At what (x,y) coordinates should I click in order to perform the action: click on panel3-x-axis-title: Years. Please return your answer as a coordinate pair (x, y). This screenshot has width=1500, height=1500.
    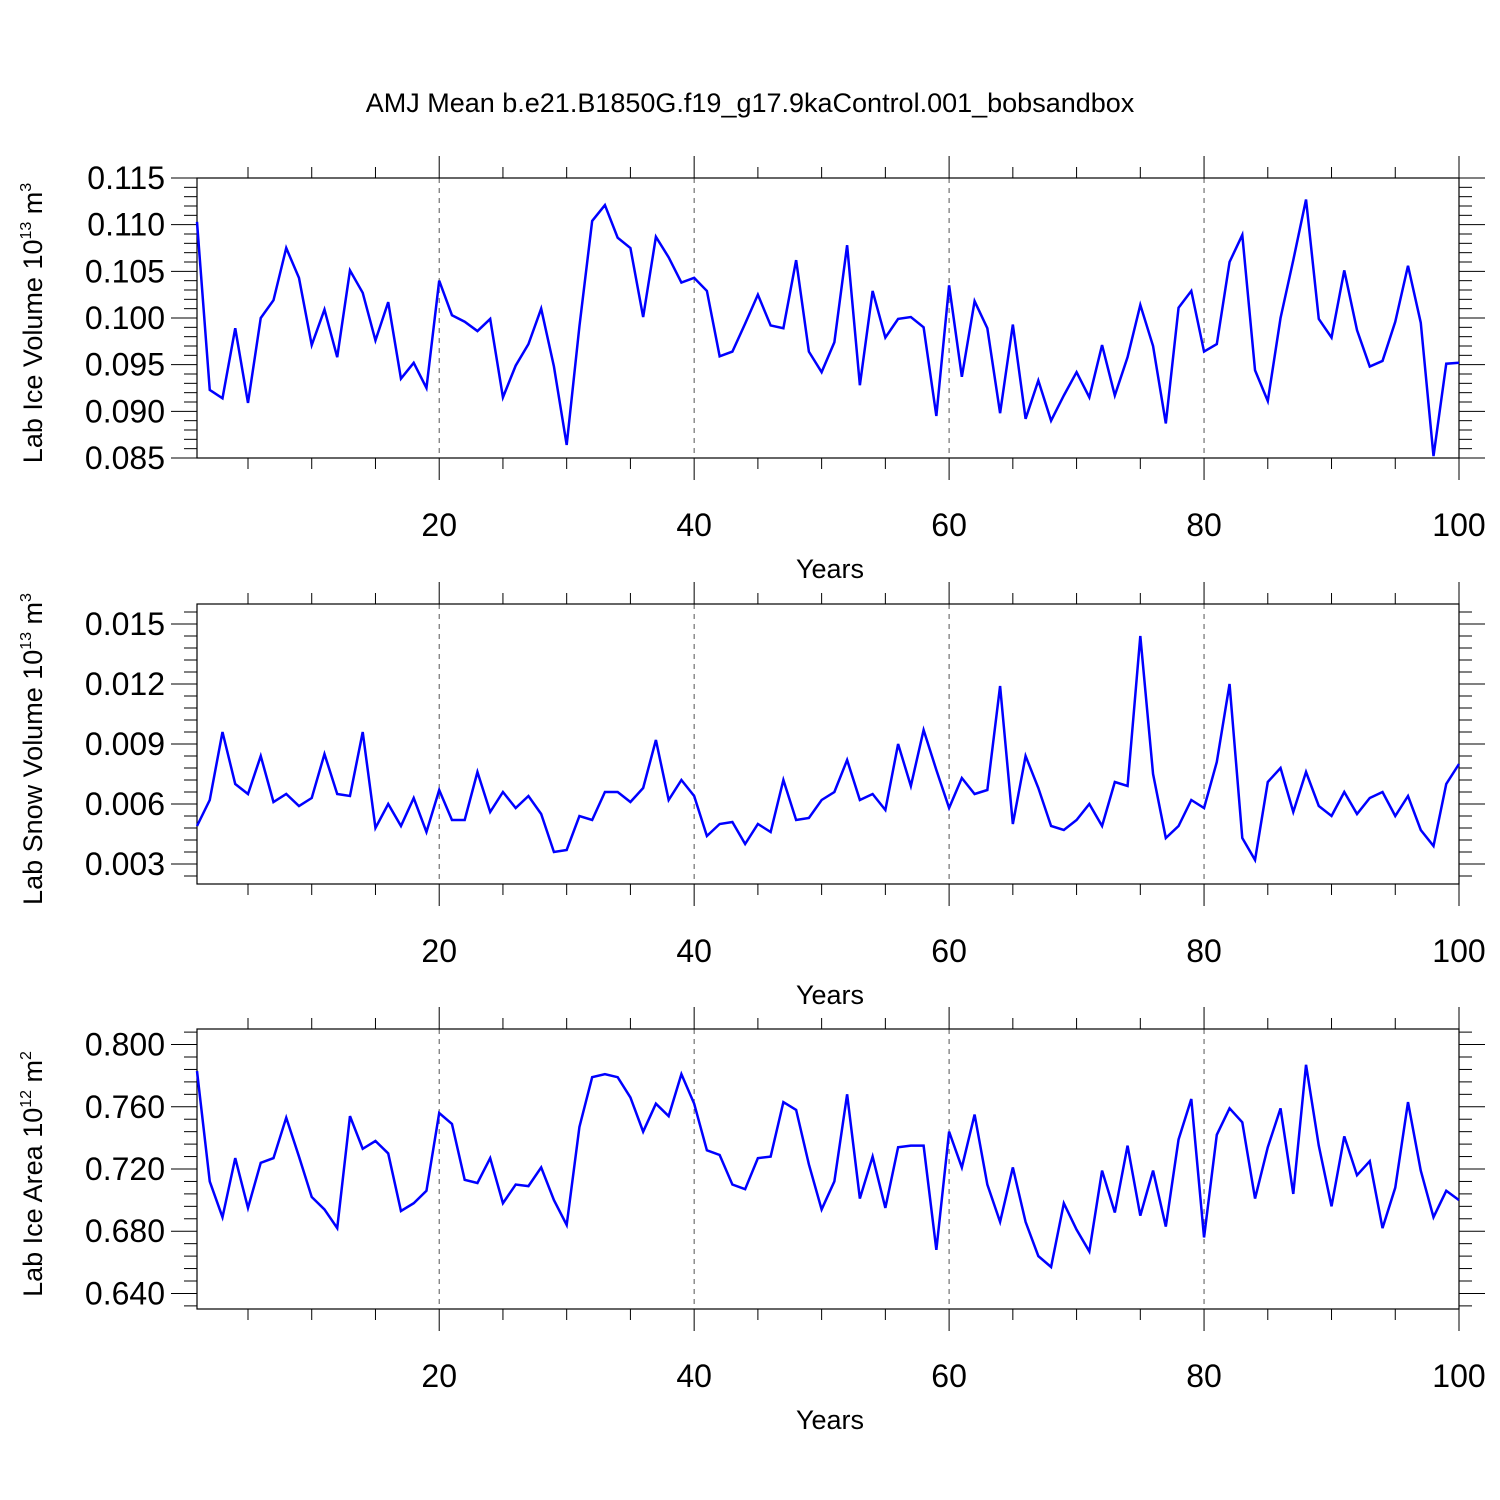
    Looking at the image, I should click on (830, 1420).